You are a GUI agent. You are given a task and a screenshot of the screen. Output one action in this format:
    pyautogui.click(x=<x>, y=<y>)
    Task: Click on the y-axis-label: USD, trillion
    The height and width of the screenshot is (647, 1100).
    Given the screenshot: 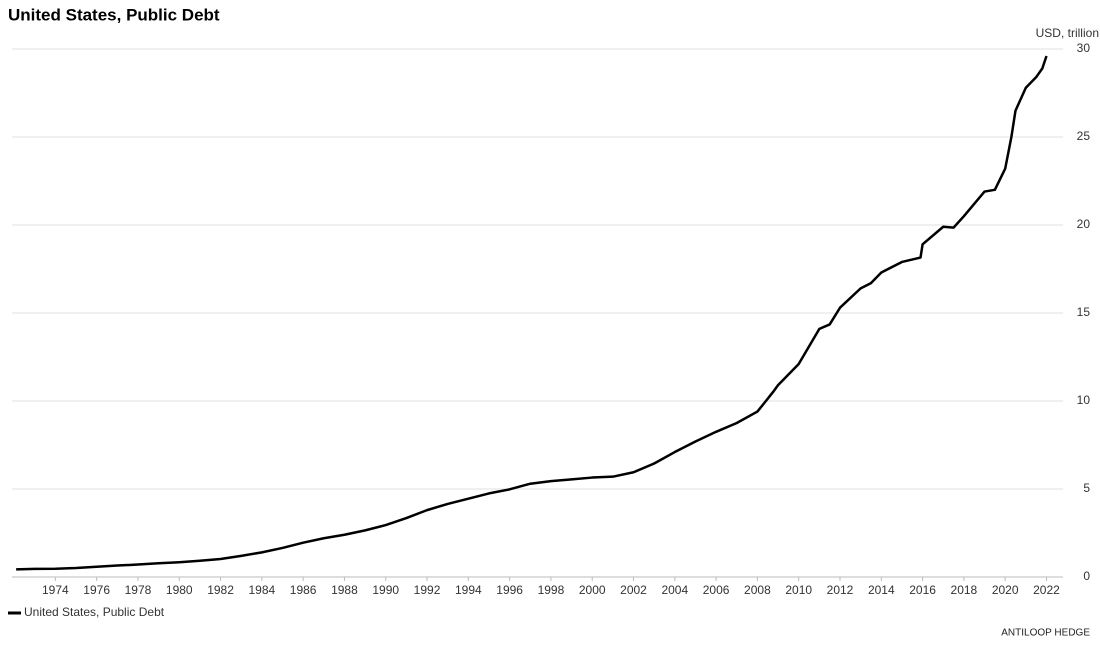 What is the action you would take?
    pyautogui.click(x=1067, y=33)
    